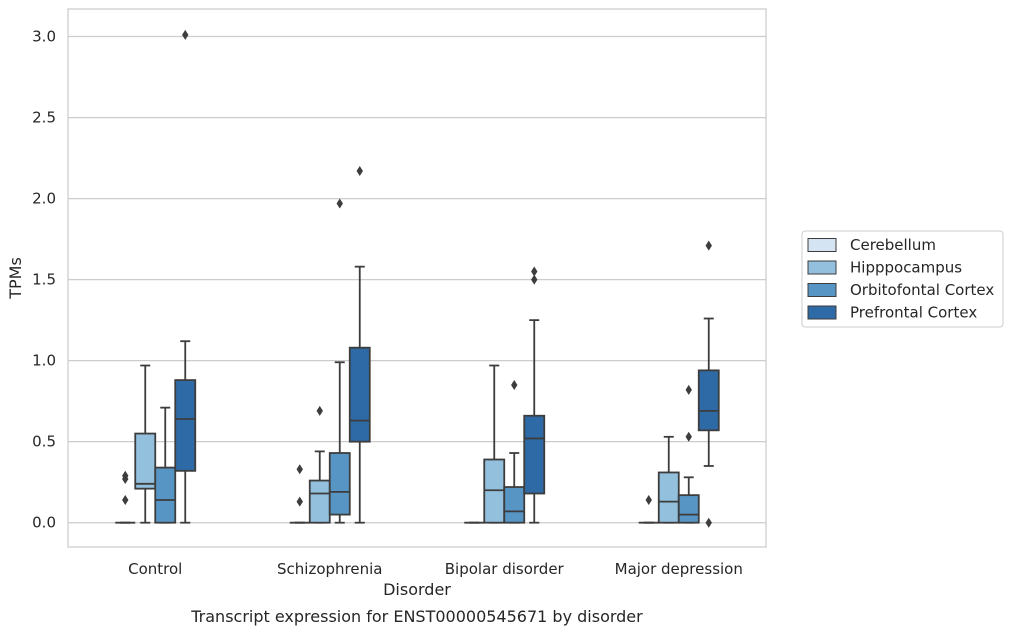 This screenshot has width=1014, height=634. I want to click on y-tick-label: 3.0, so click(44, 37).